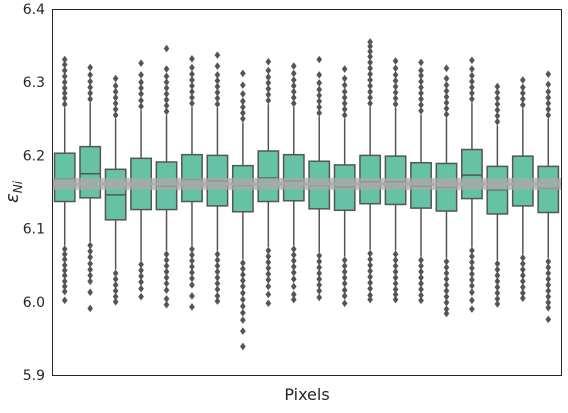  I want to click on y-tick-label: 5.9, so click(34, 376).